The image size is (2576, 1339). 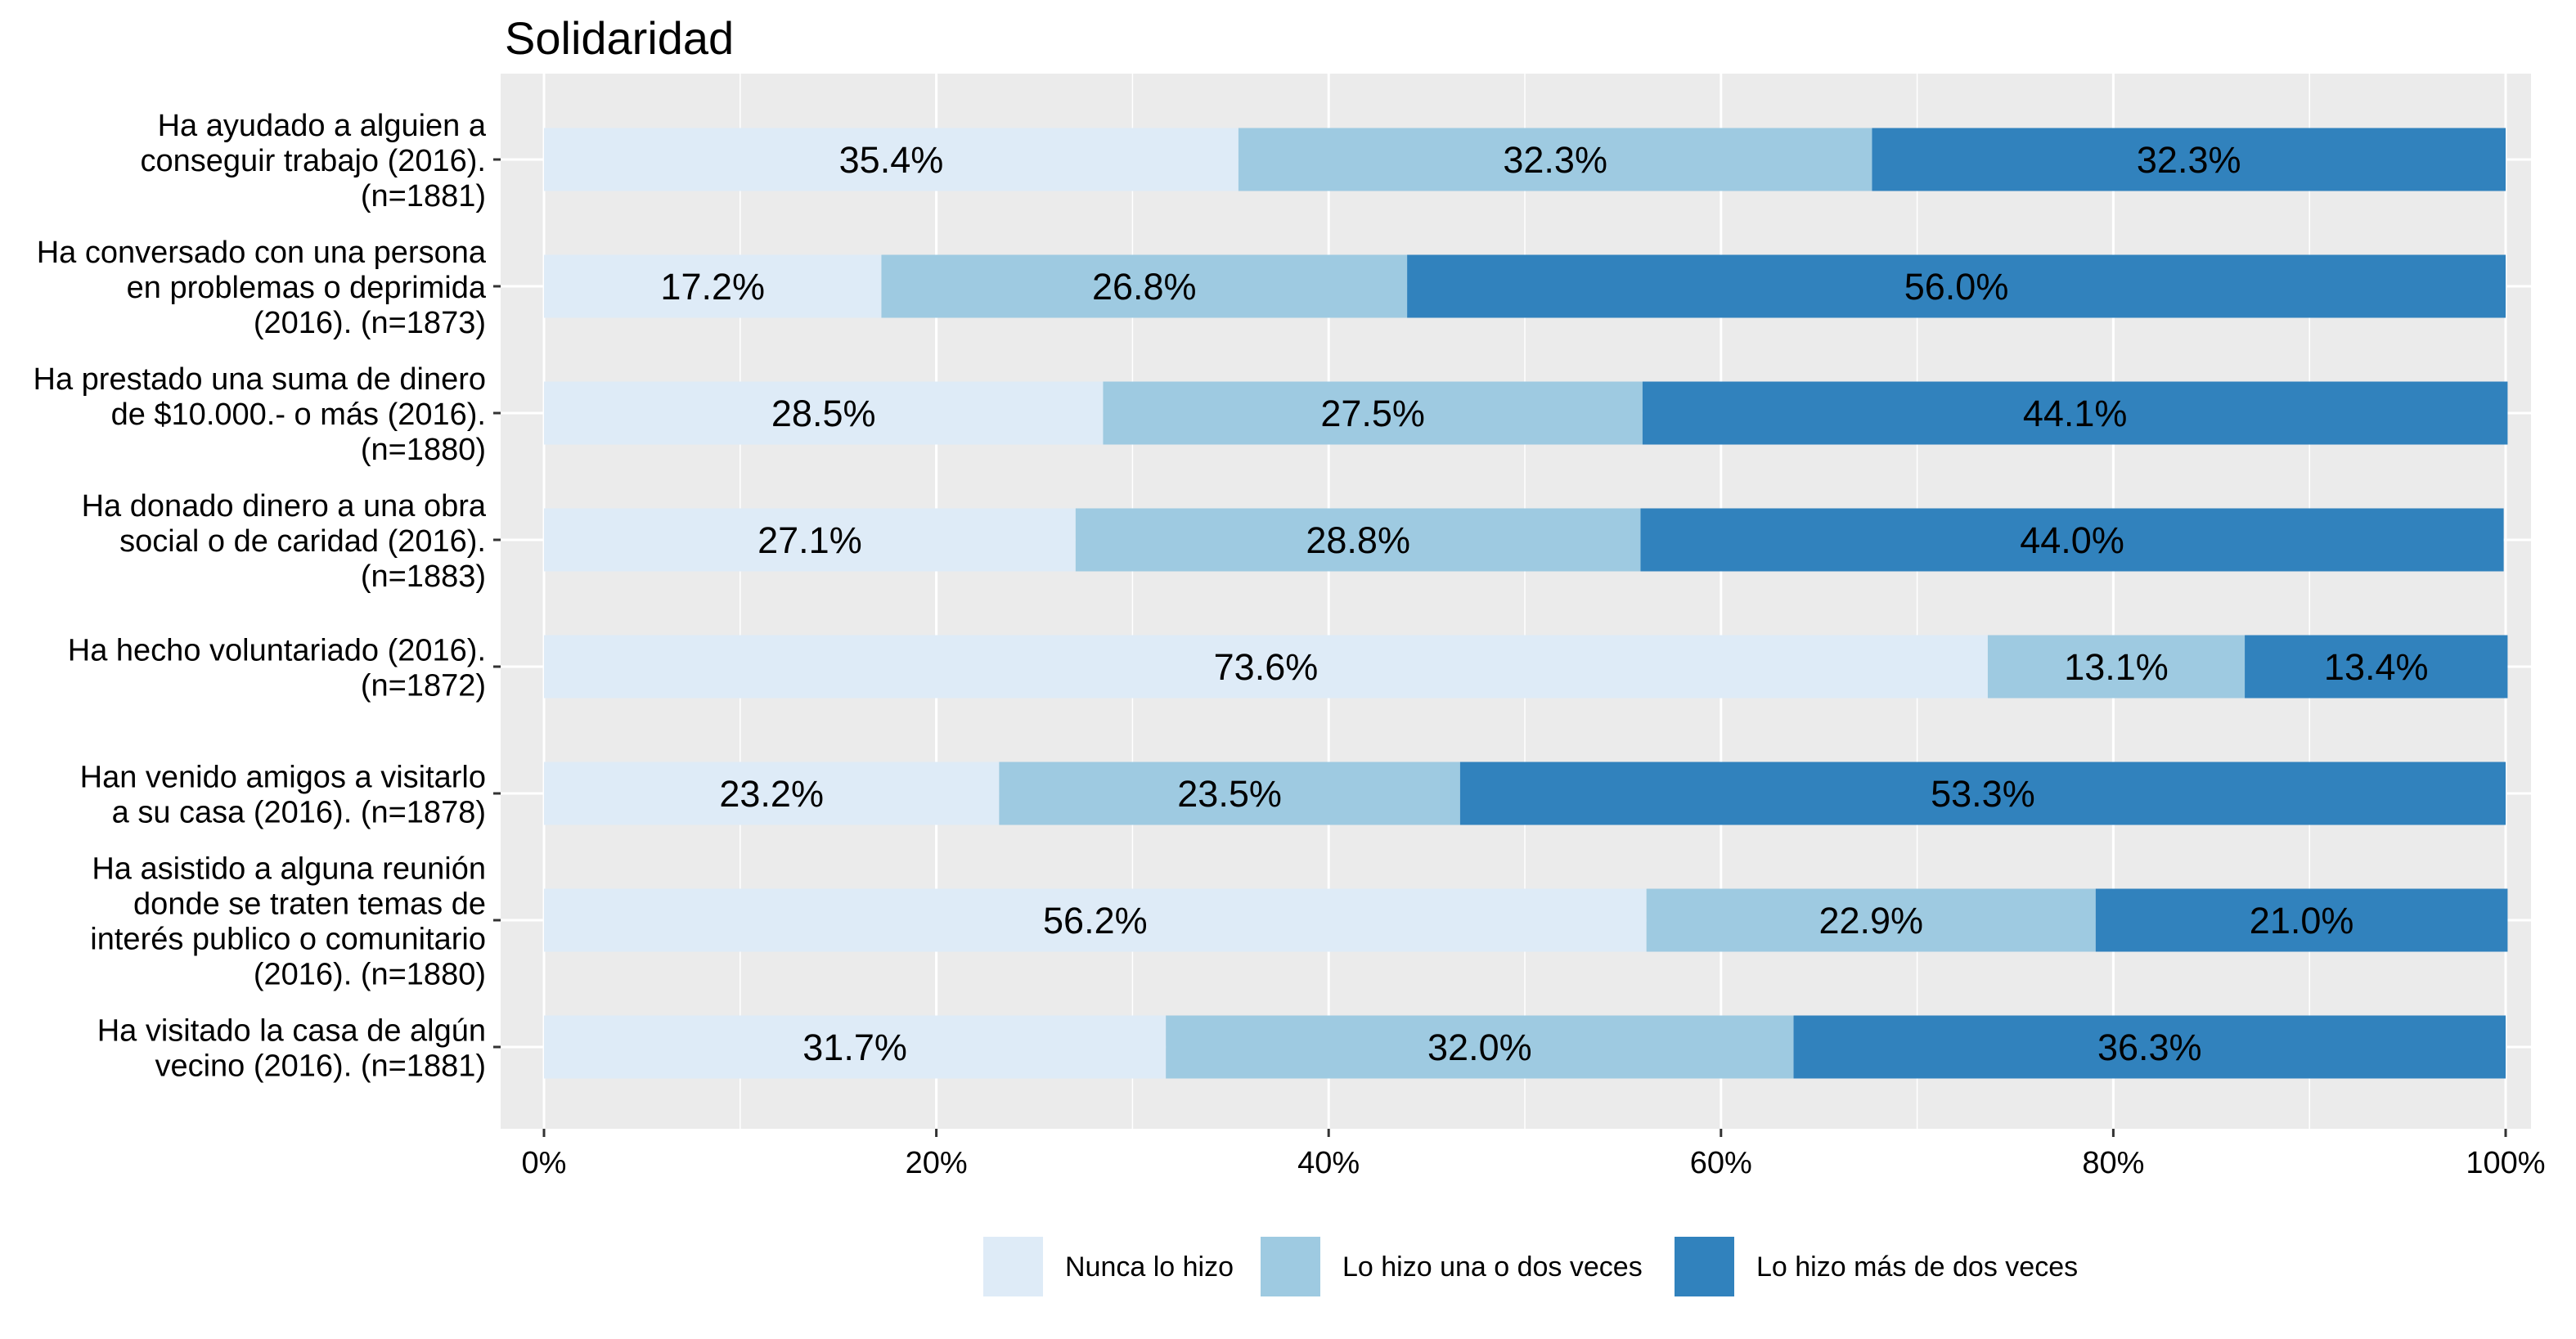 What do you see at coordinates (309, 905) in the screenshot?
I see `y-tick-label: donde se traten temas de` at bounding box center [309, 905].